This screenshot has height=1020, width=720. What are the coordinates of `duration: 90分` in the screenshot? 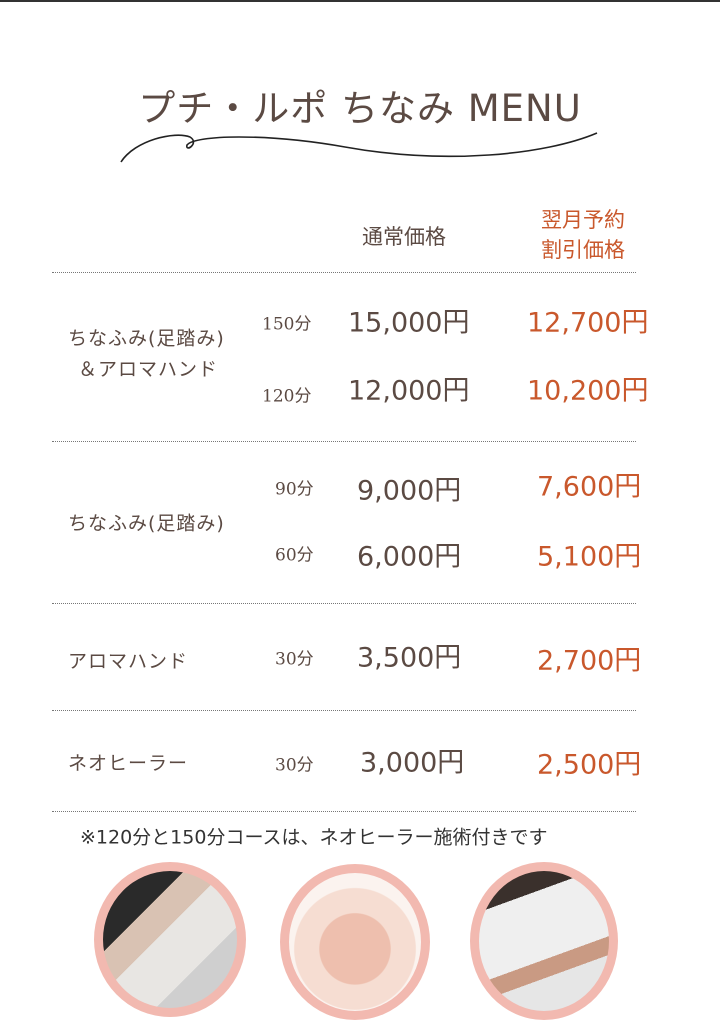 It's located at (294, 489).